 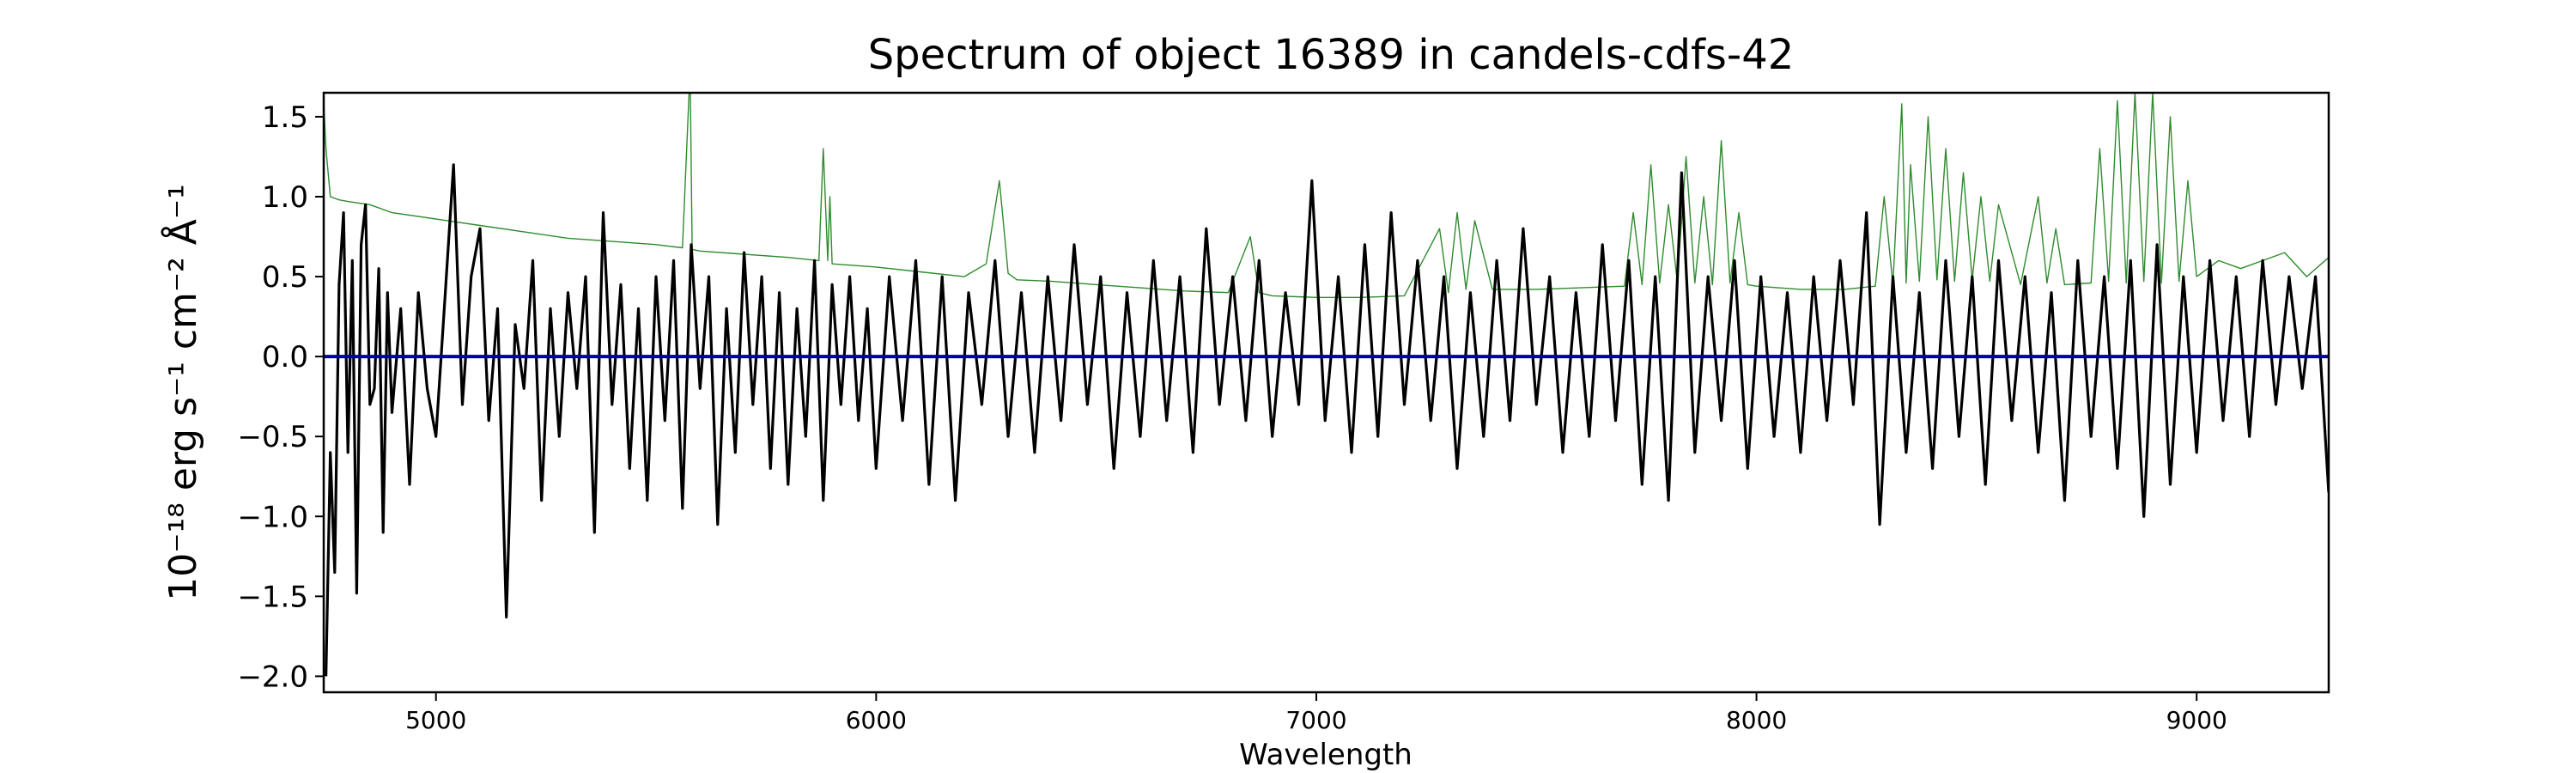 What do you see at coordinates (1326, 755) in the screenshot?
I see `x-axis-label: Wavelength` at bounding box center [1326, 755].